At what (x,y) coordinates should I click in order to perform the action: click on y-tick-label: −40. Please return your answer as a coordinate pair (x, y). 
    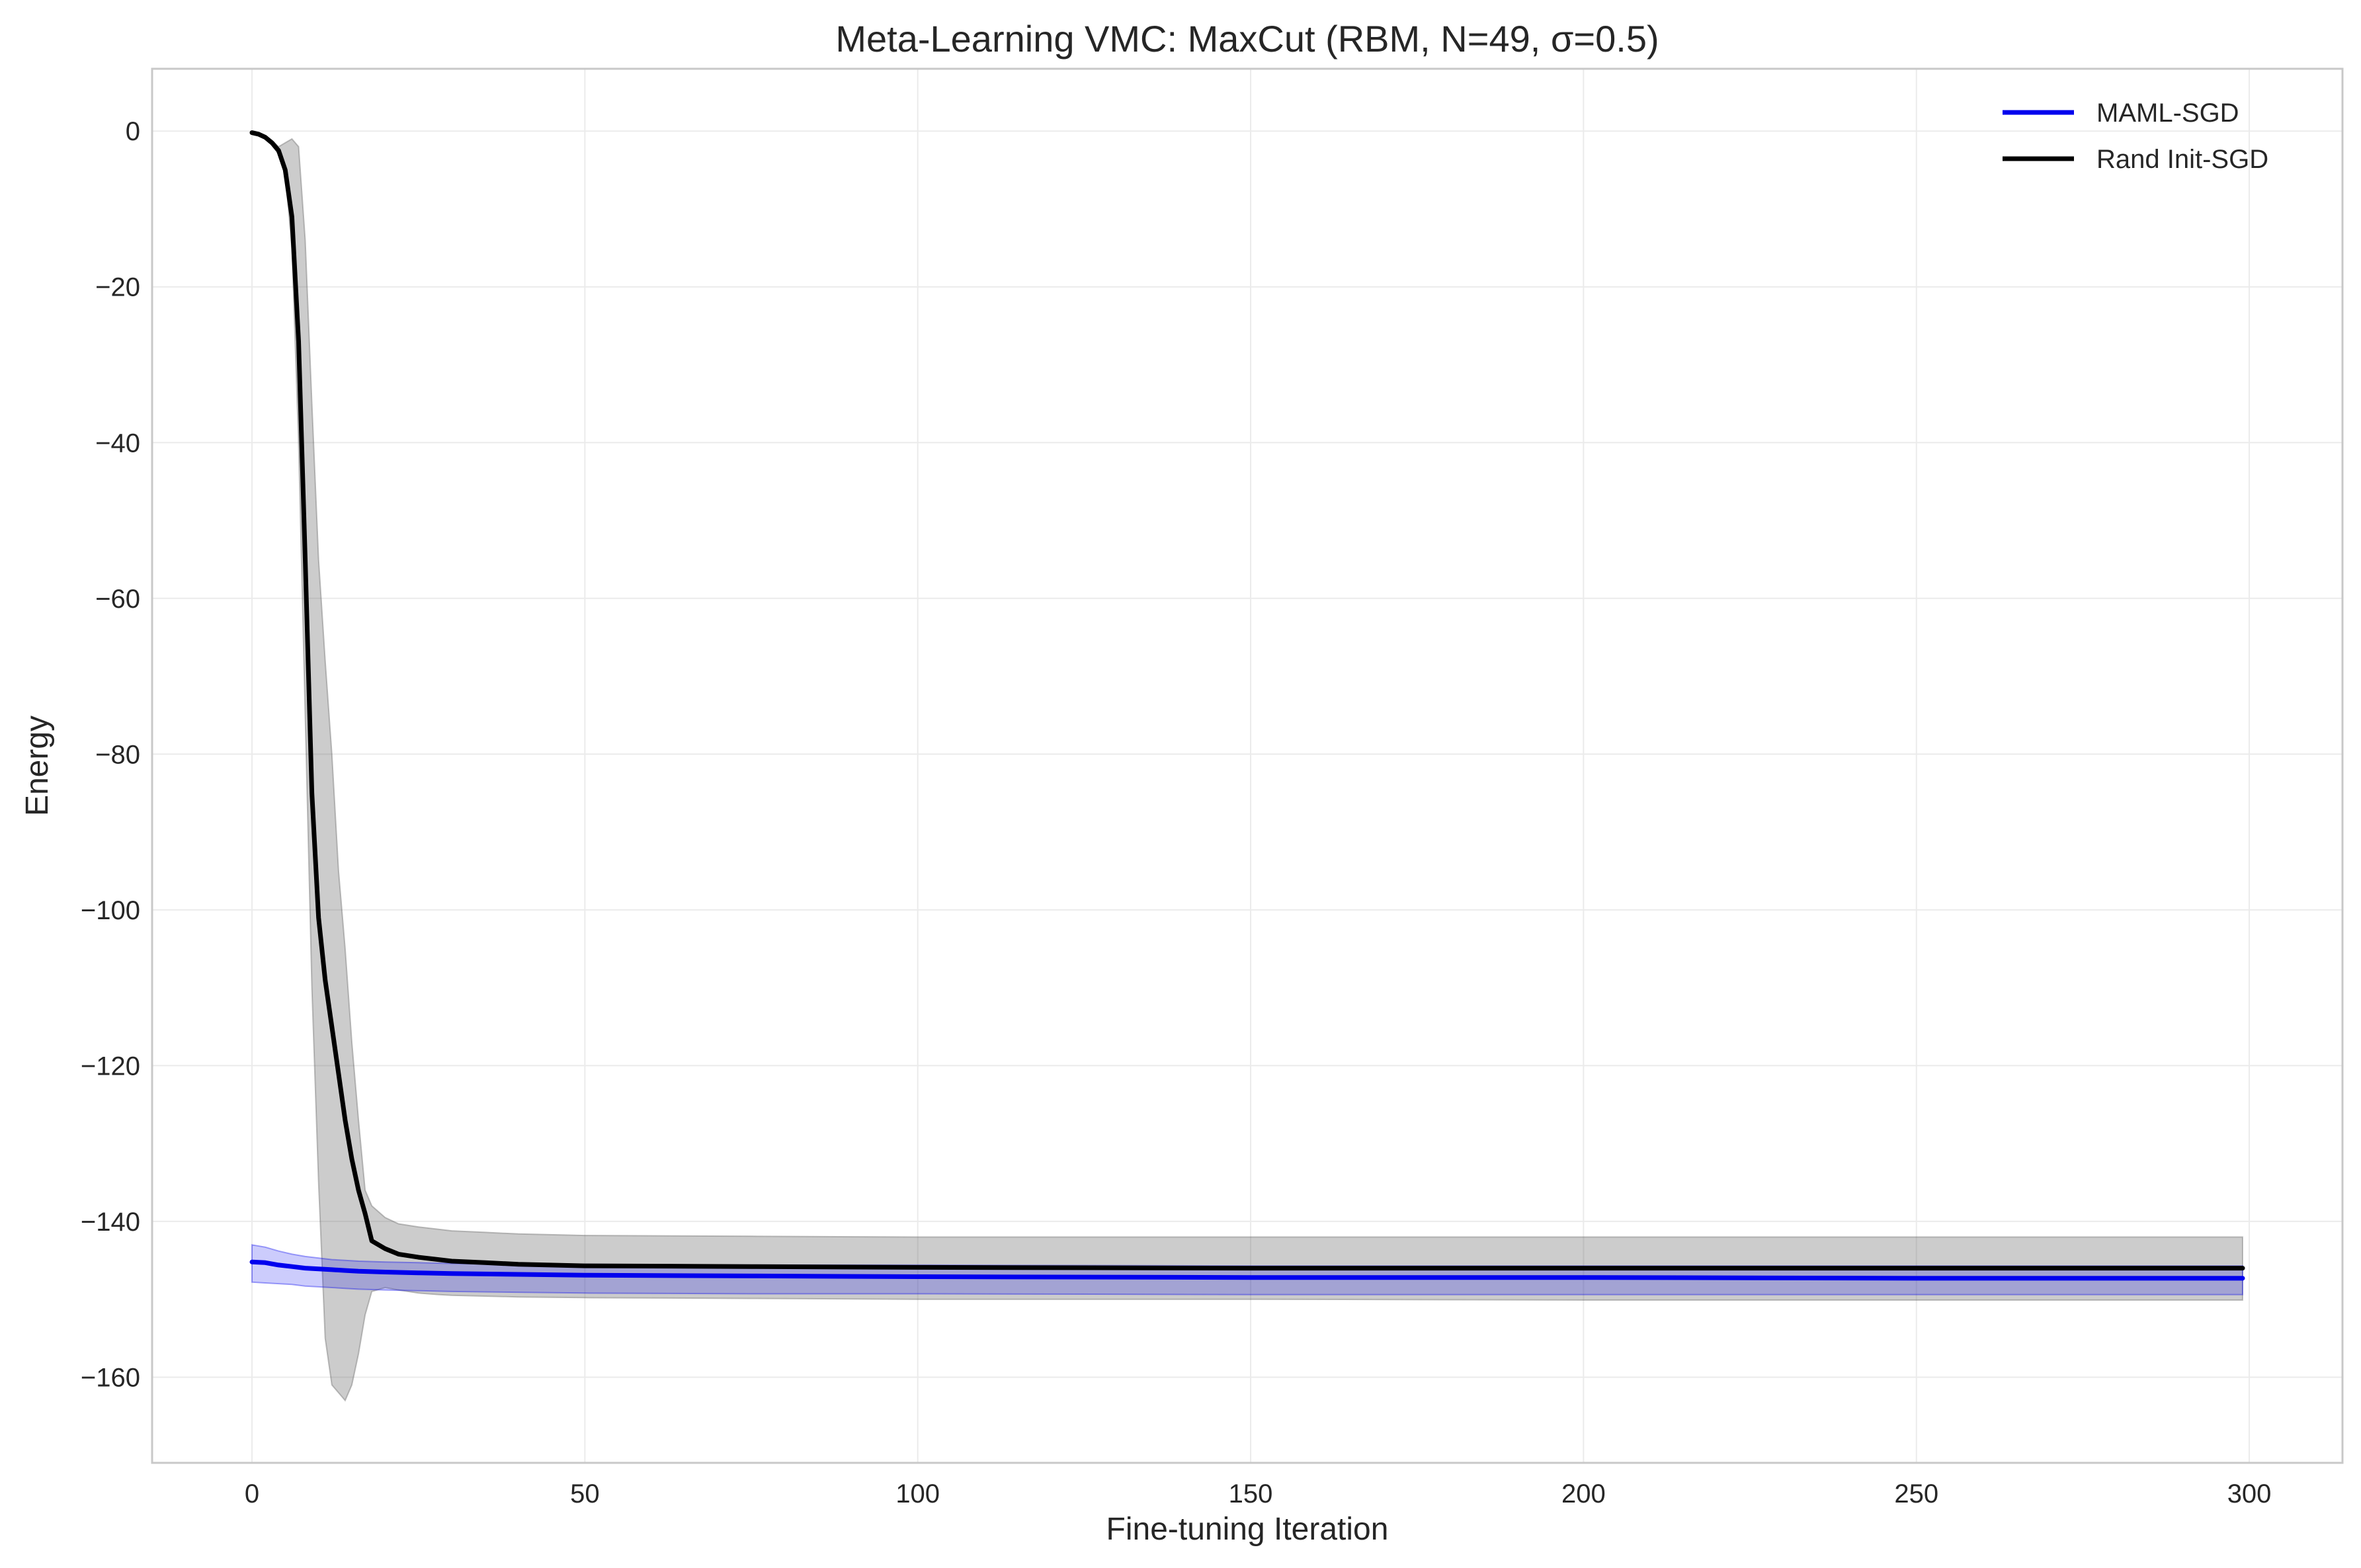
    Looking at the image, I should click on (117, 443).